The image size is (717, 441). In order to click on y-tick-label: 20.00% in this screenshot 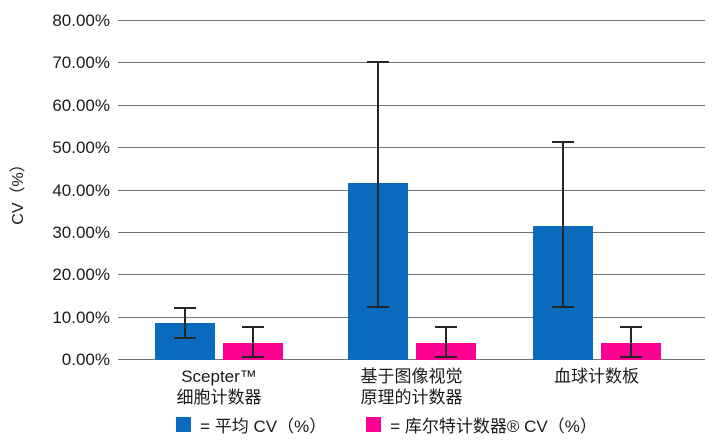, I will do `click(81, 275)`.